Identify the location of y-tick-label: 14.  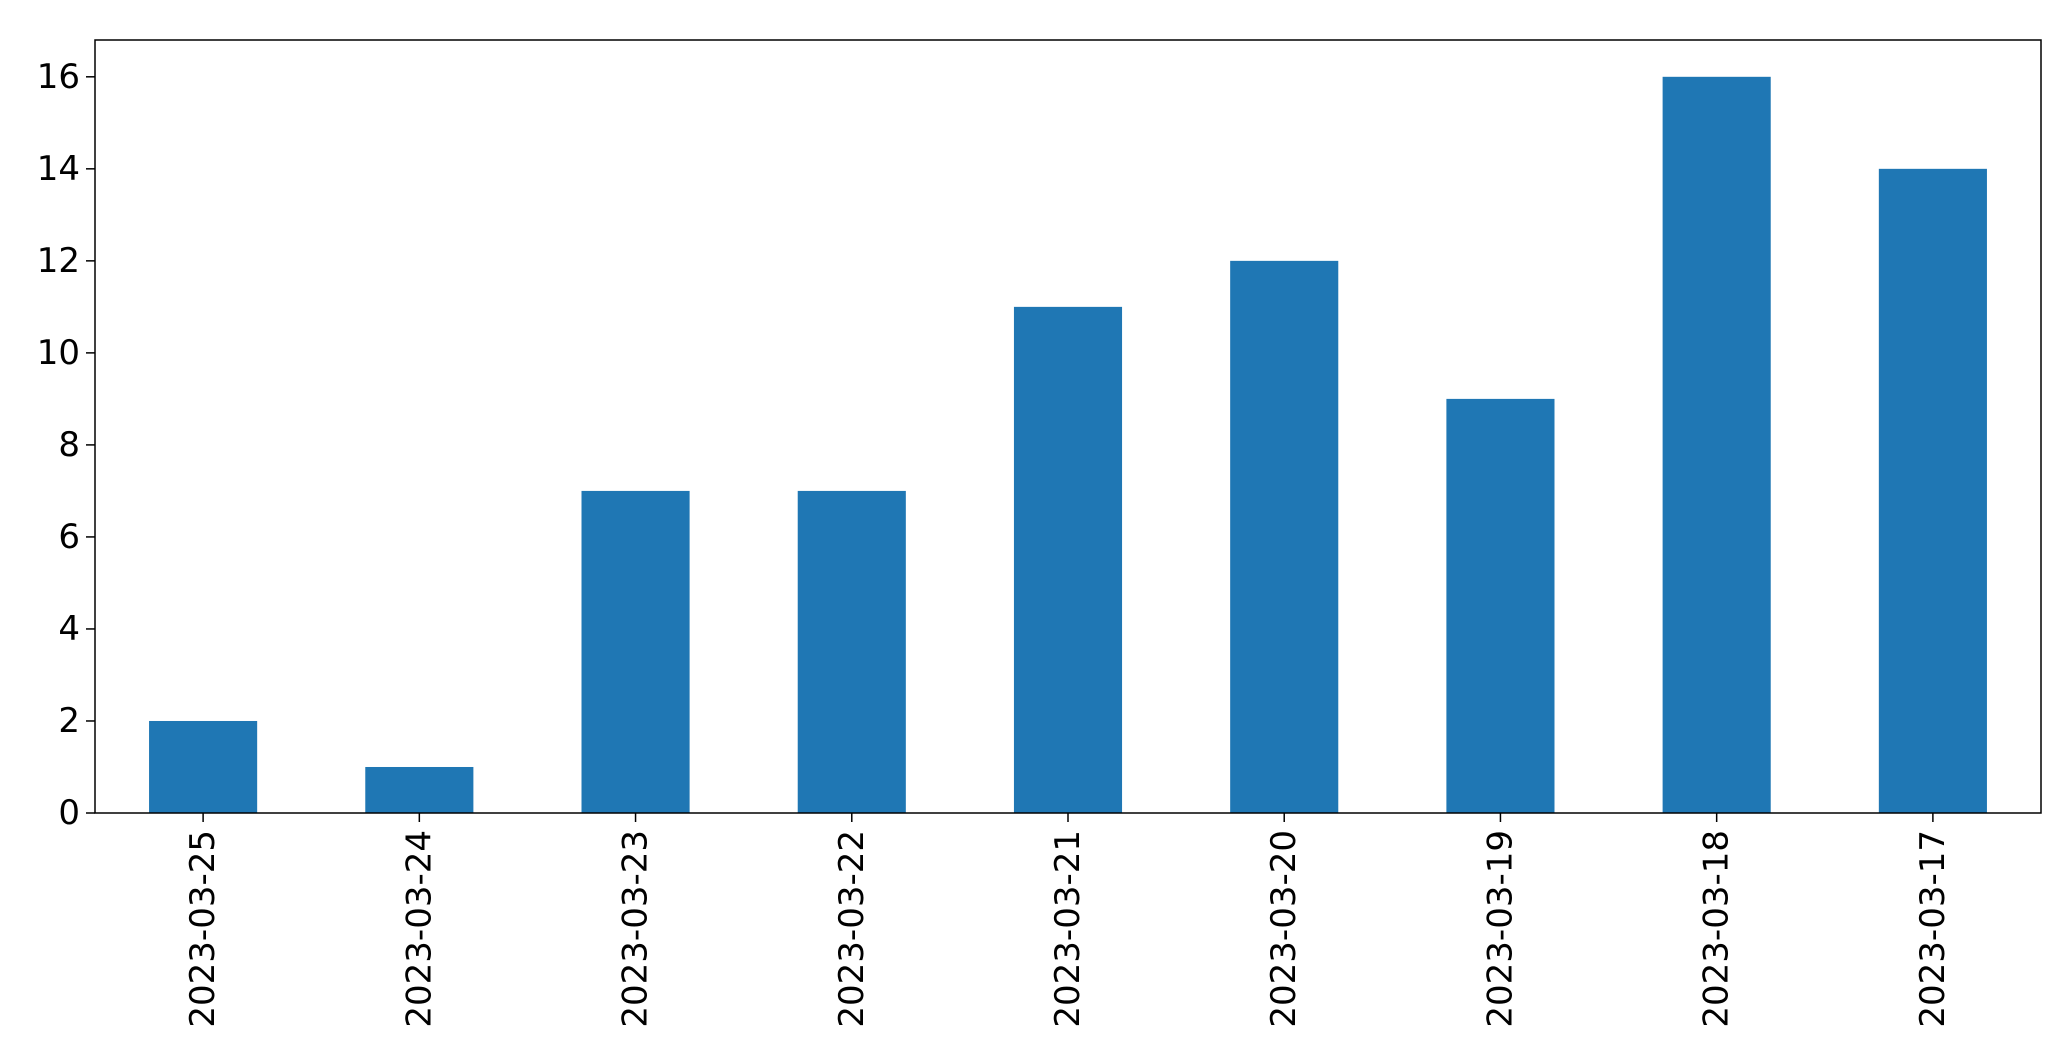
(58, 169).